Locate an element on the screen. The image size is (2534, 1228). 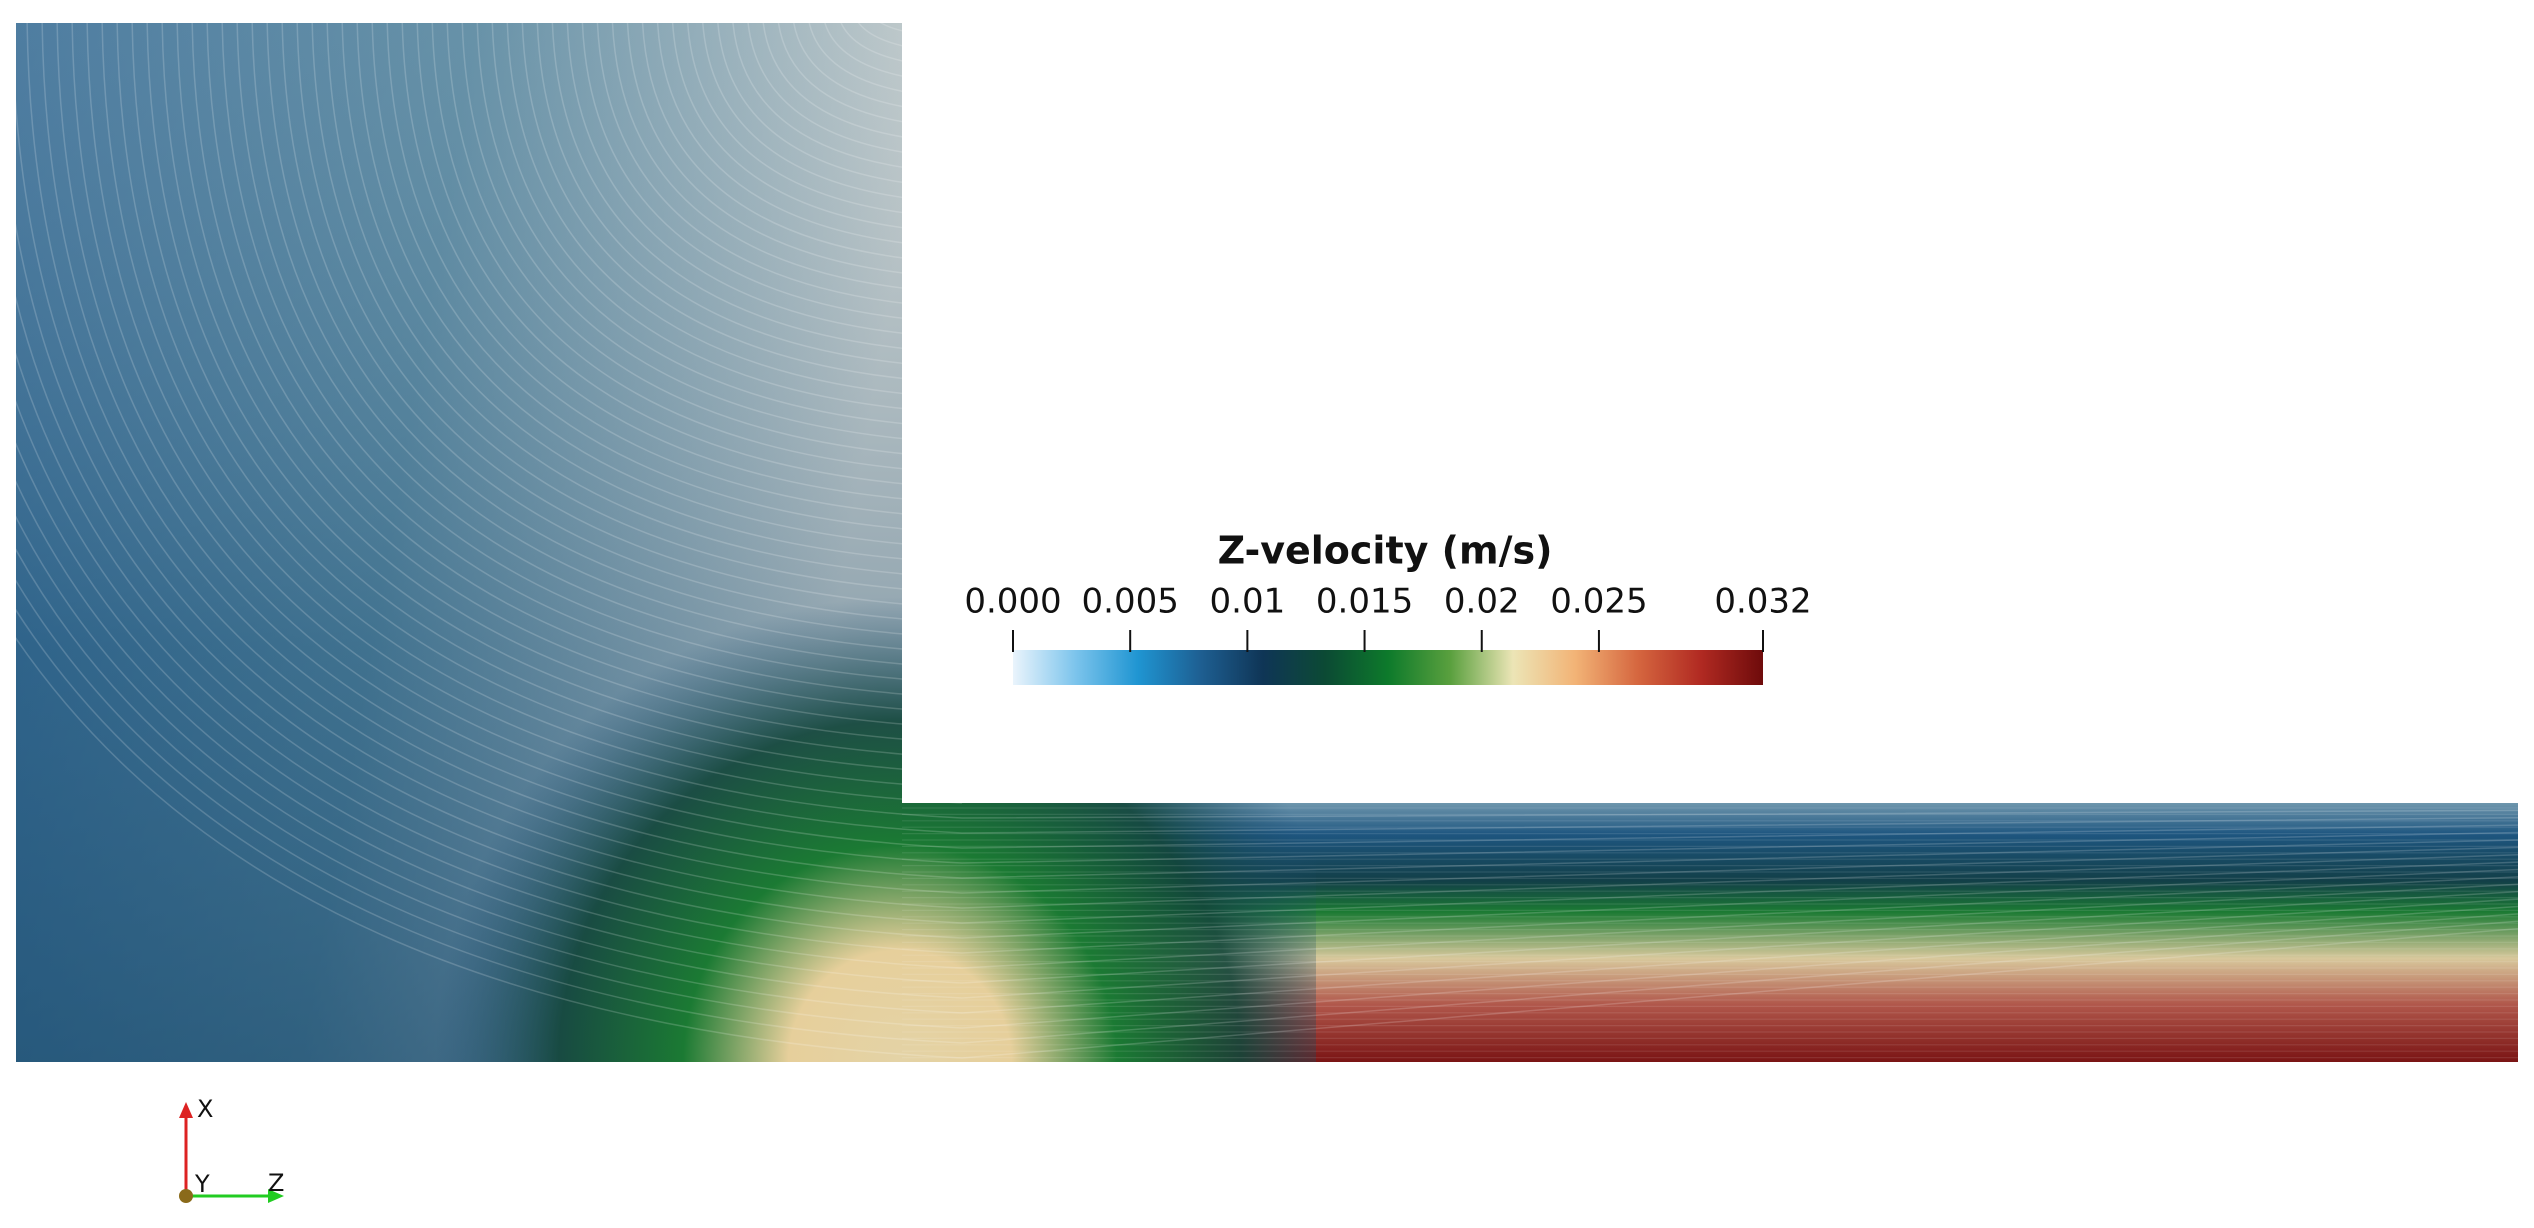
tick-label: 0.015 is located at coordinates (1364, 602).